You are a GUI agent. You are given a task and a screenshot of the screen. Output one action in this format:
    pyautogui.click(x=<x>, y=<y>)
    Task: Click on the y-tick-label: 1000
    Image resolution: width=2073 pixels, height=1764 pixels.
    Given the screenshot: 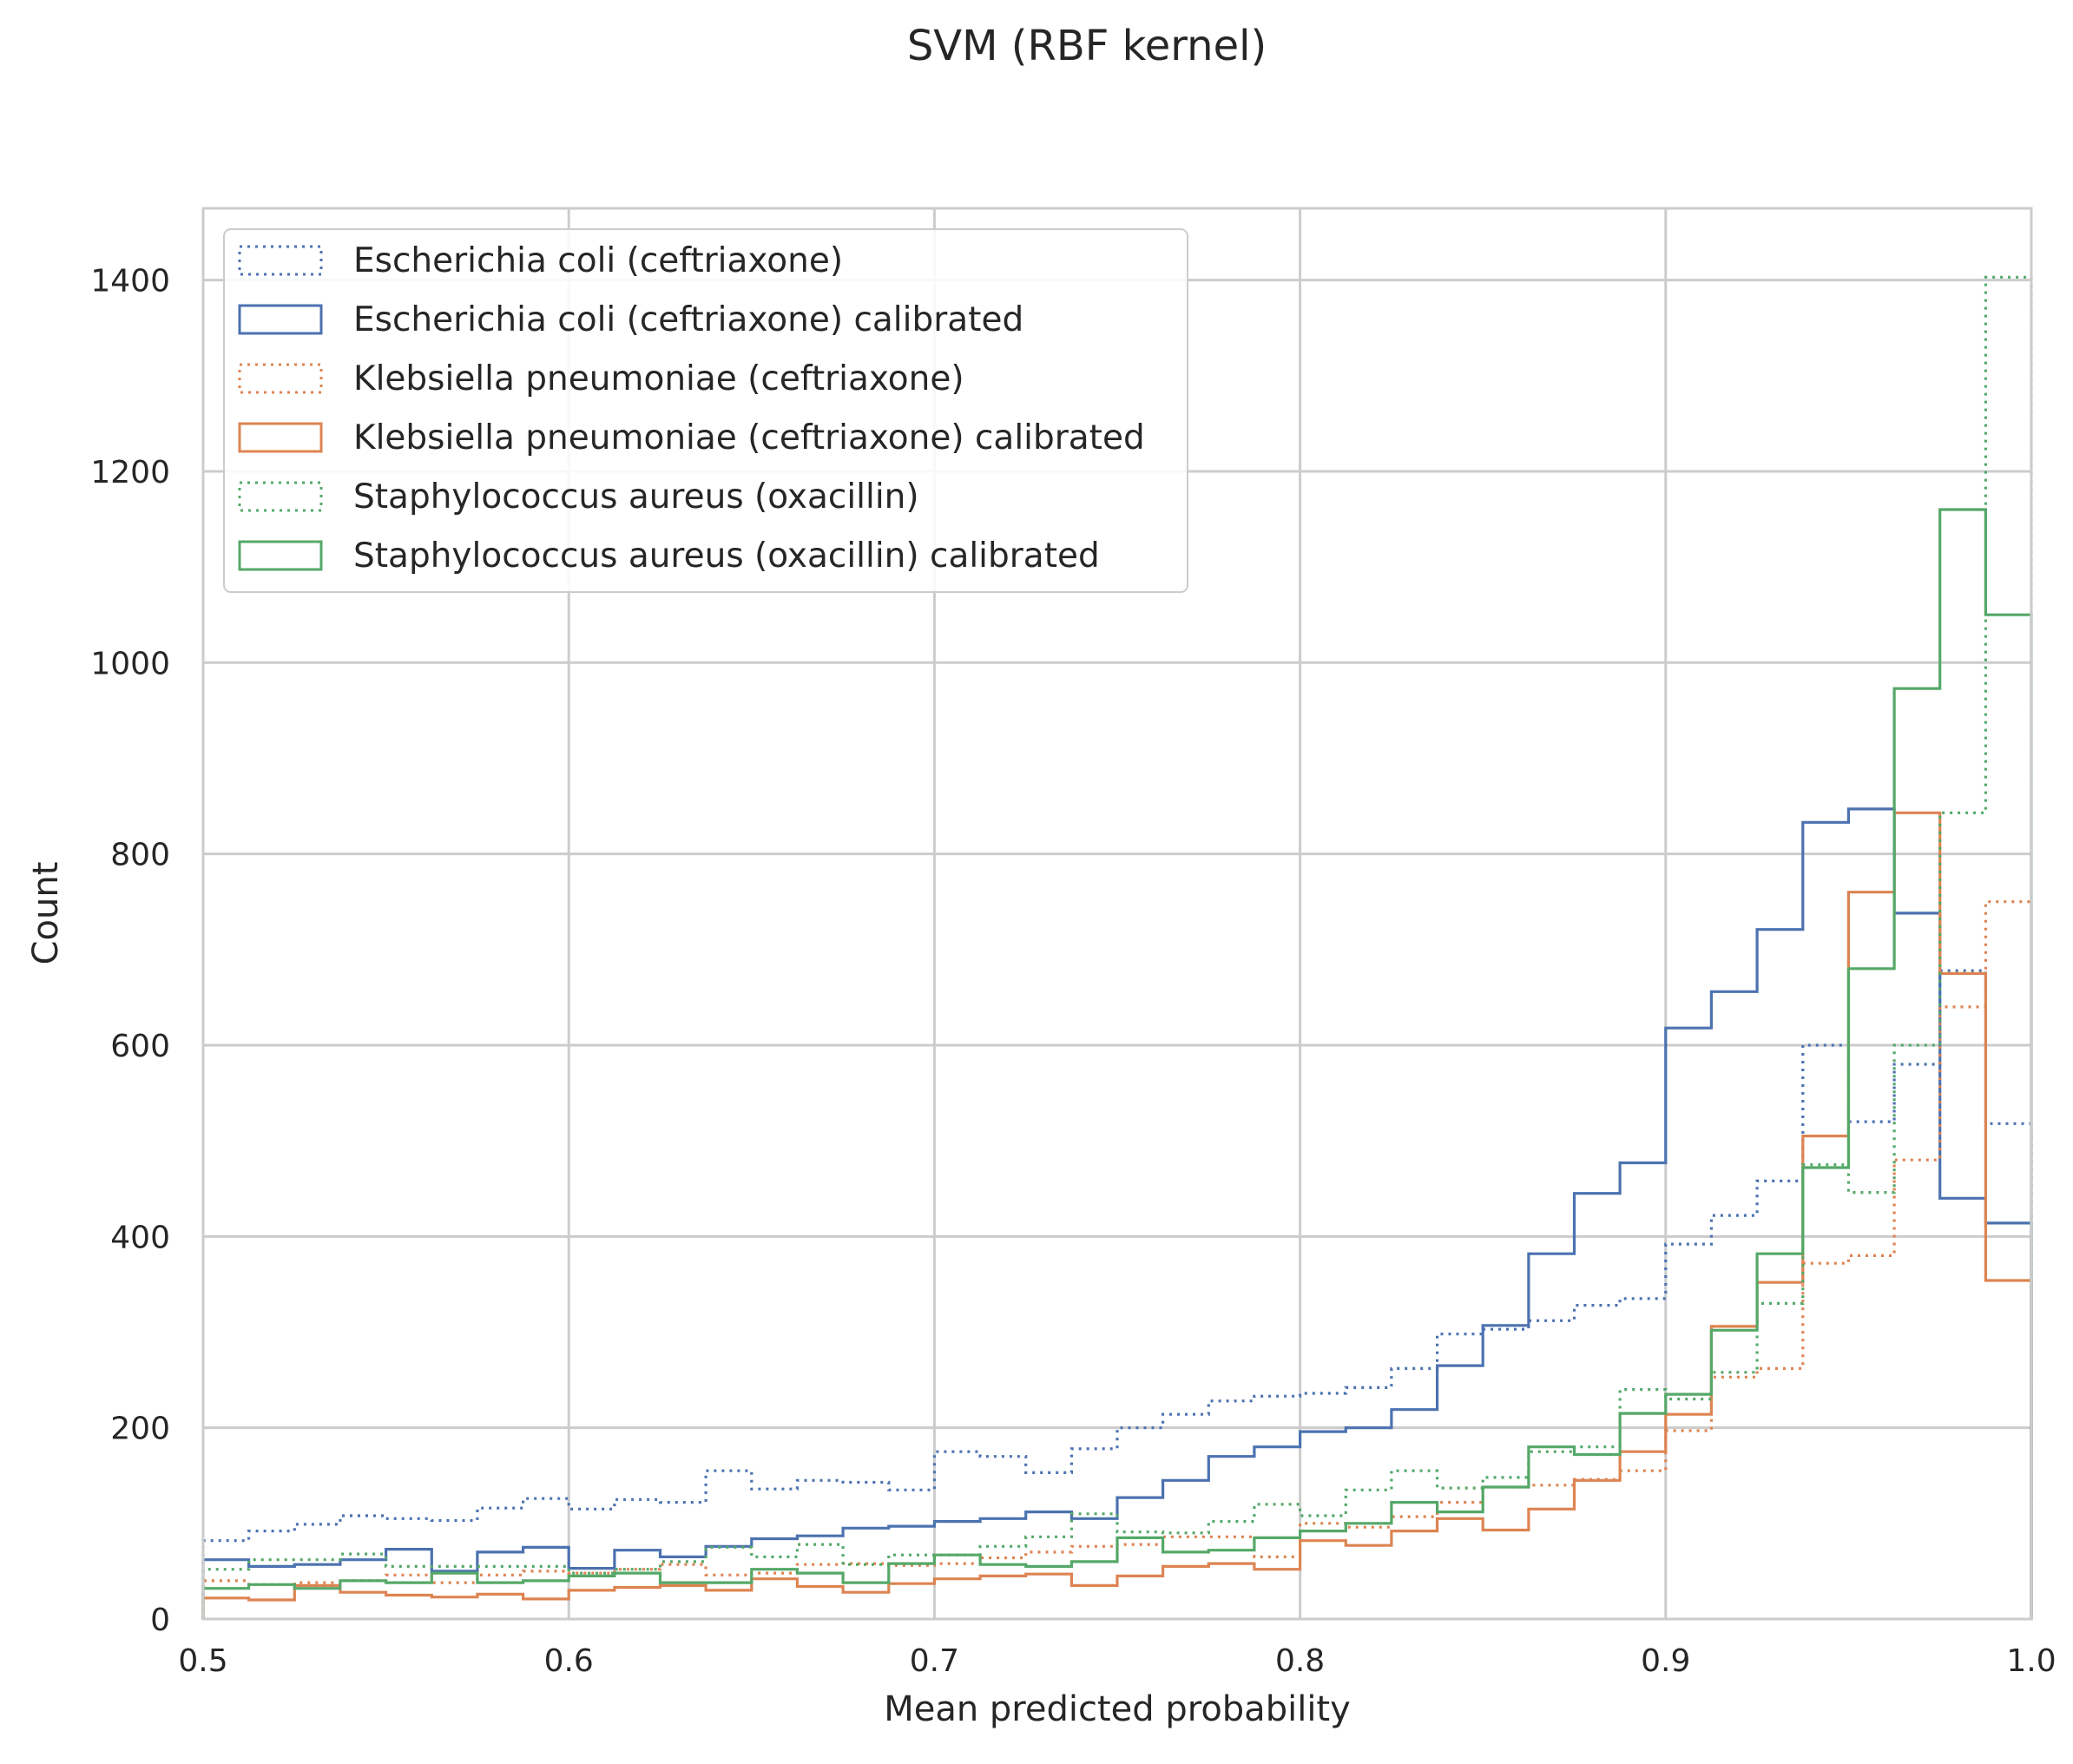 What is the action you would take?
    pyautogui.click(x=130, y=663)
    